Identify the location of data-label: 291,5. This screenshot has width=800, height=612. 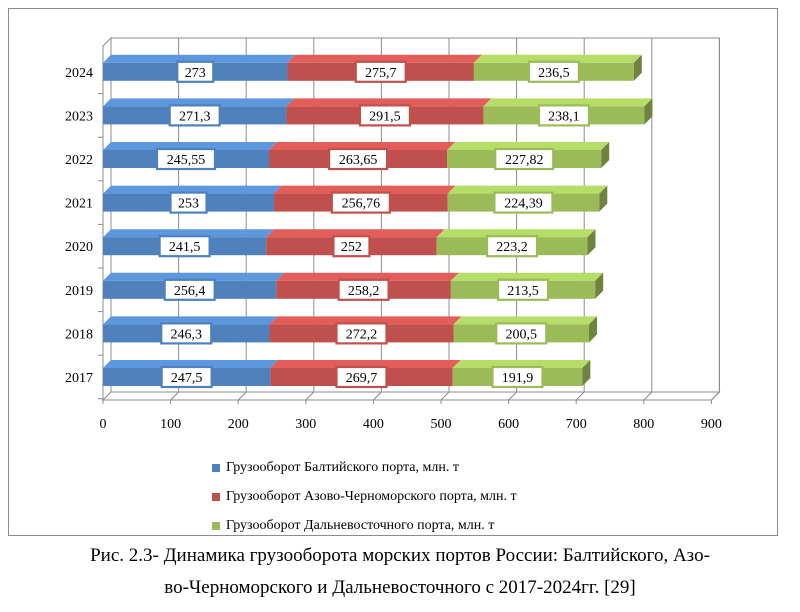
(385, 116).